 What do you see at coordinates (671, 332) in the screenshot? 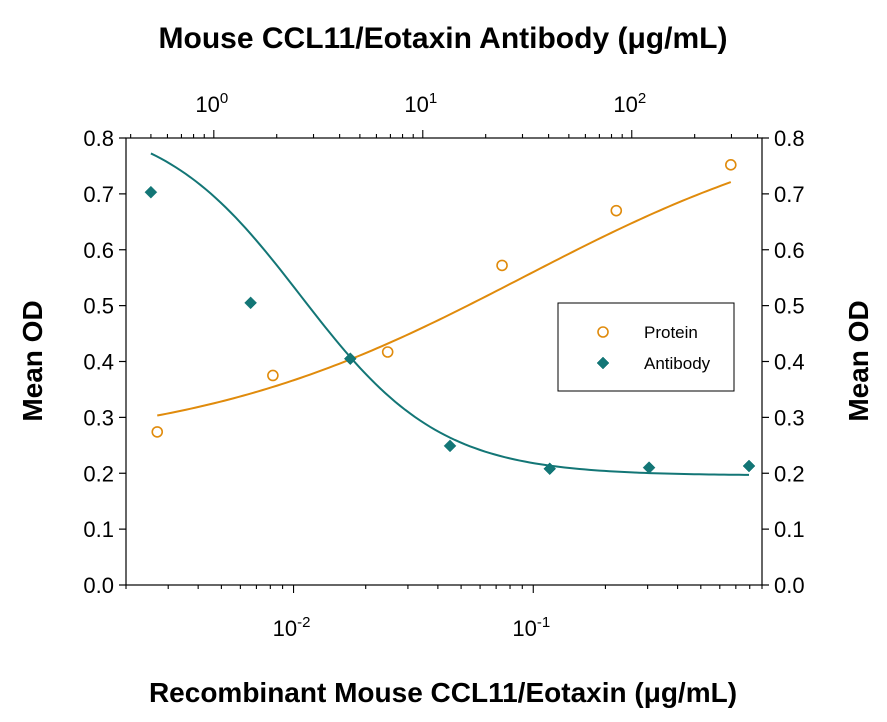
I see `legend-label-protein: Protein` at bounding box center [671, 332].